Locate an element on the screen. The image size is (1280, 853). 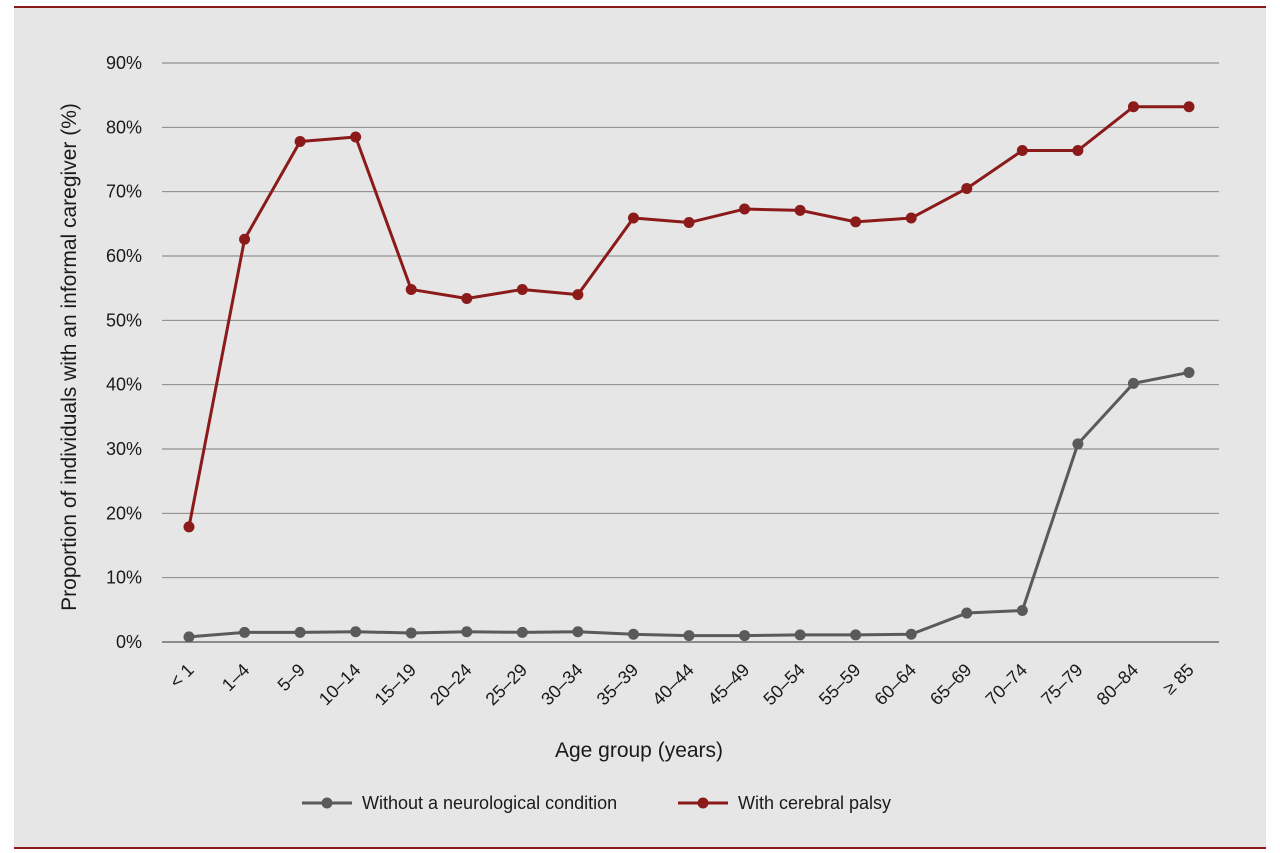
y-axis-ticks: 0% 10% 20% 30% 40% 50% 60% 70% 80% 90% is located at coordinates (124, 352).